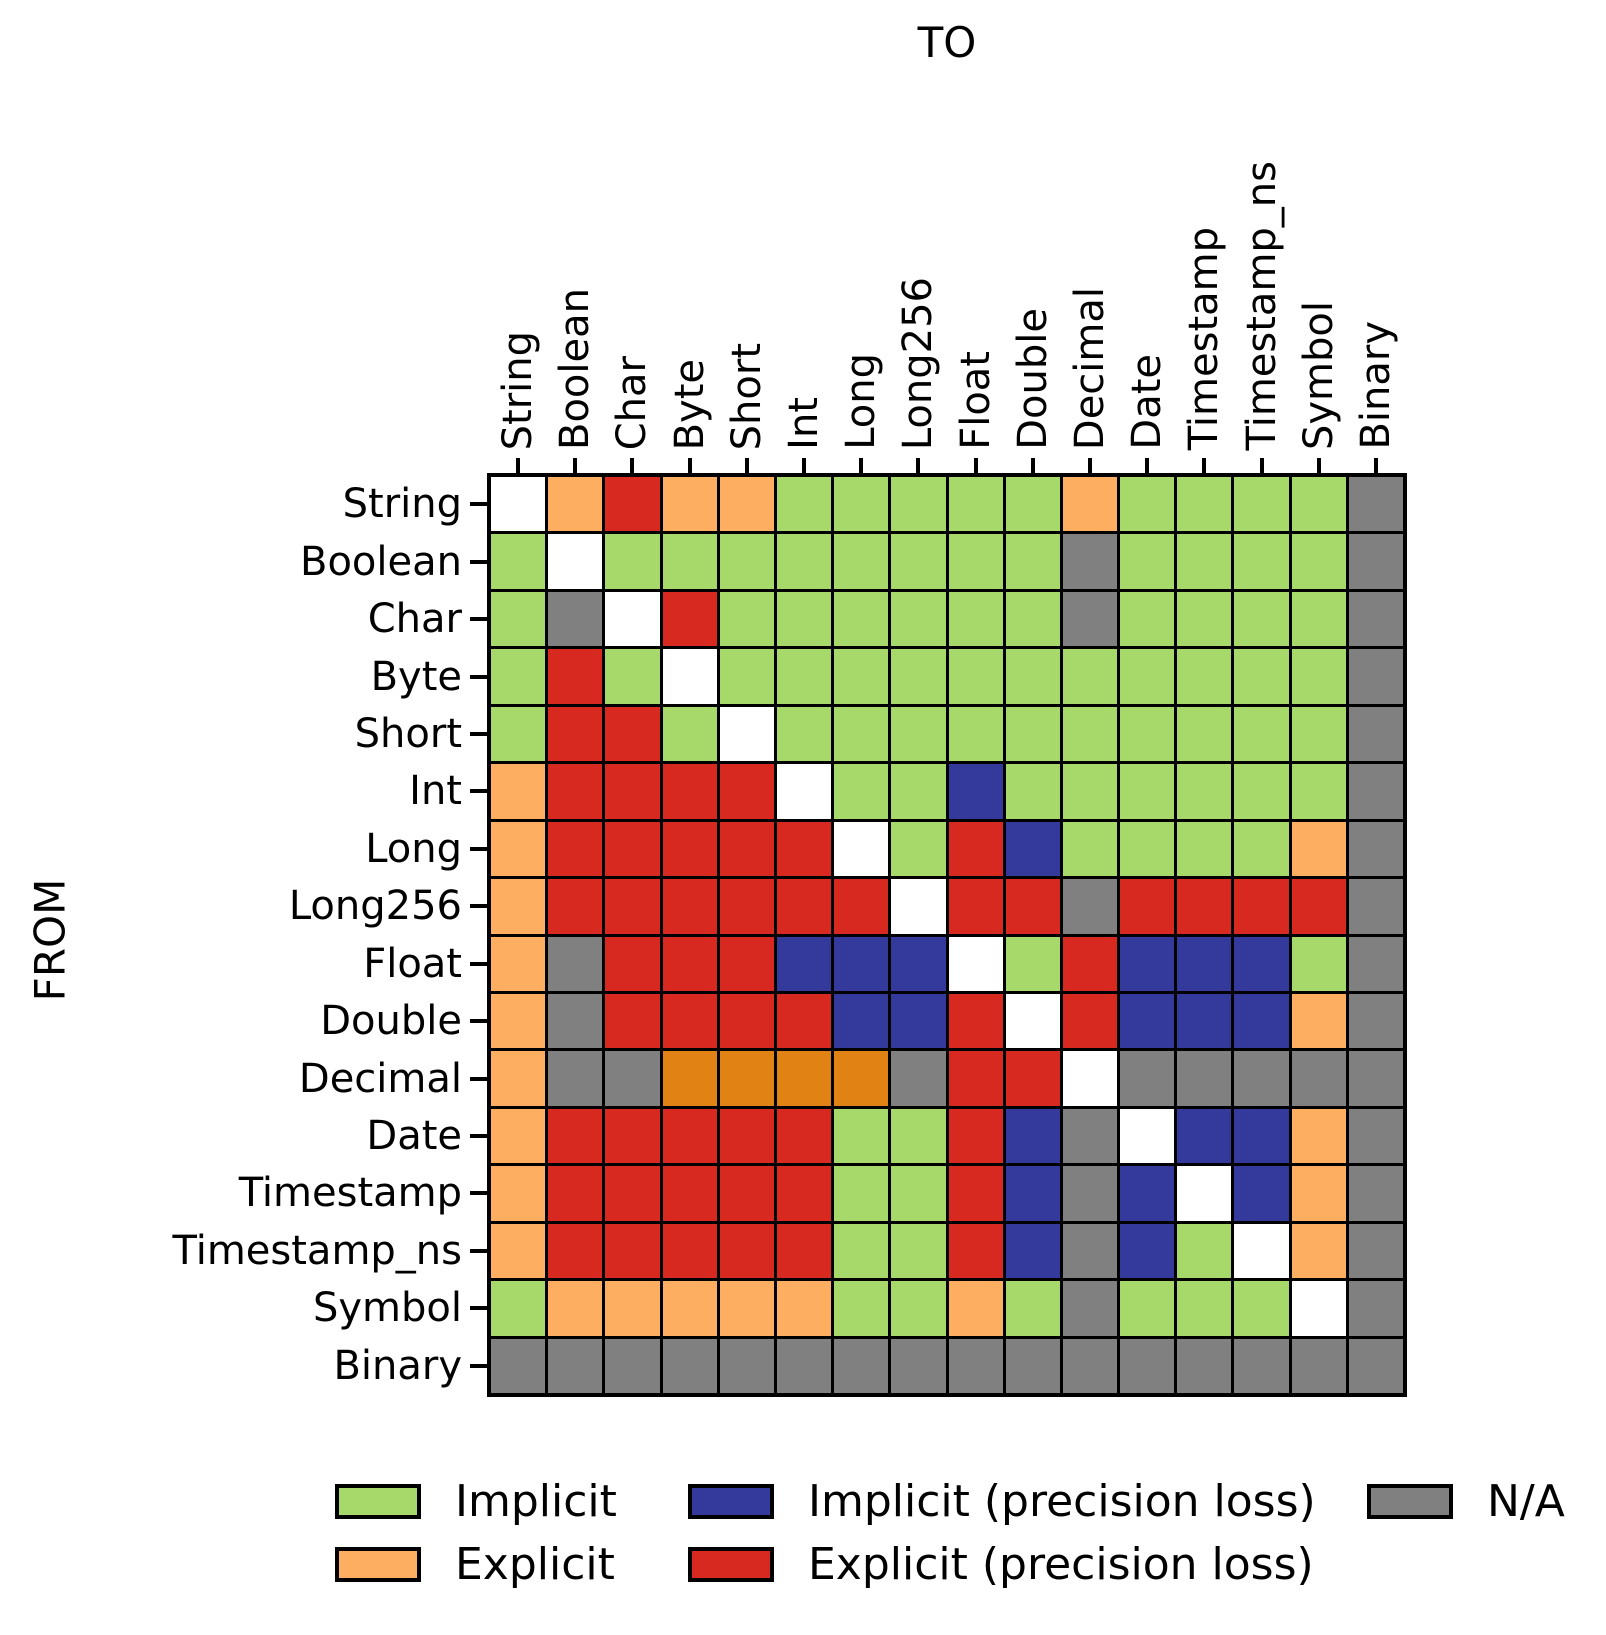  Describe the element at coordinates (746, 963) in the screenshot. I see `cell-Float-to-Short` at that location.